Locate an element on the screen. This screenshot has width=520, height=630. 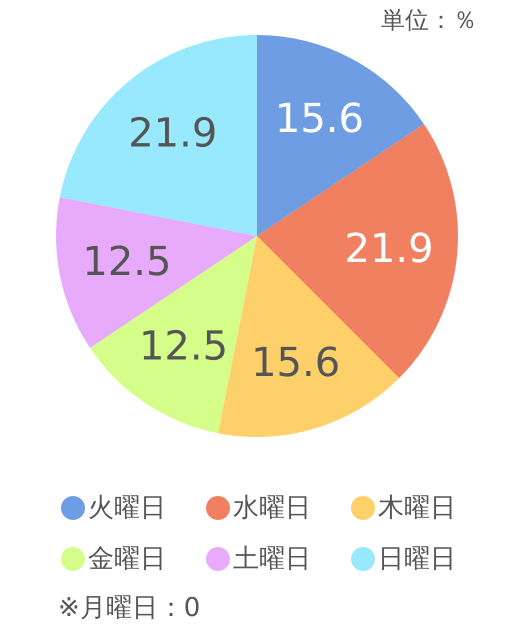
legend-label: 日曜日 is located at coordinates (417, 559).